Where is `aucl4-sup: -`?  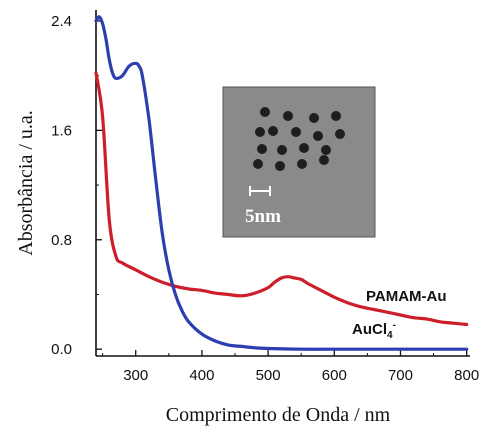 aucl4-sup: - is located at coordinates (394, 325).